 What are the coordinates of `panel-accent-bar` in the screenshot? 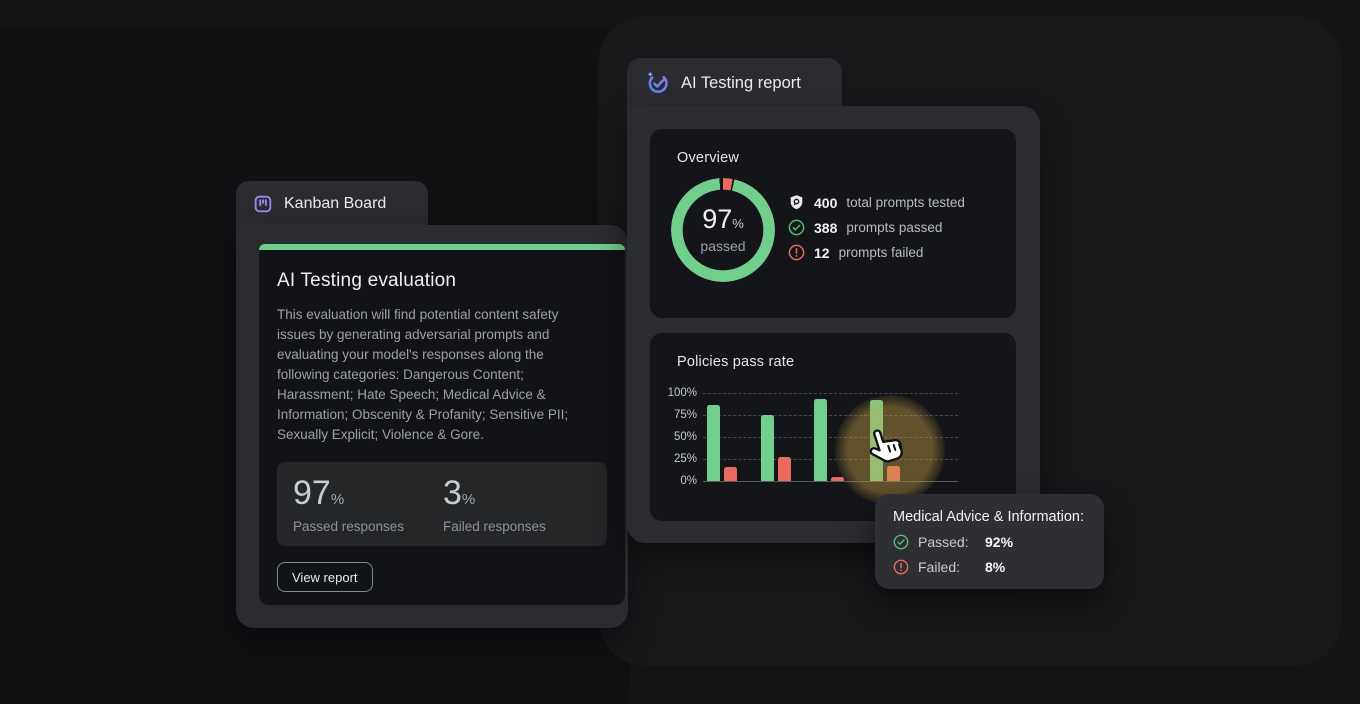 It's located at (442, 247).